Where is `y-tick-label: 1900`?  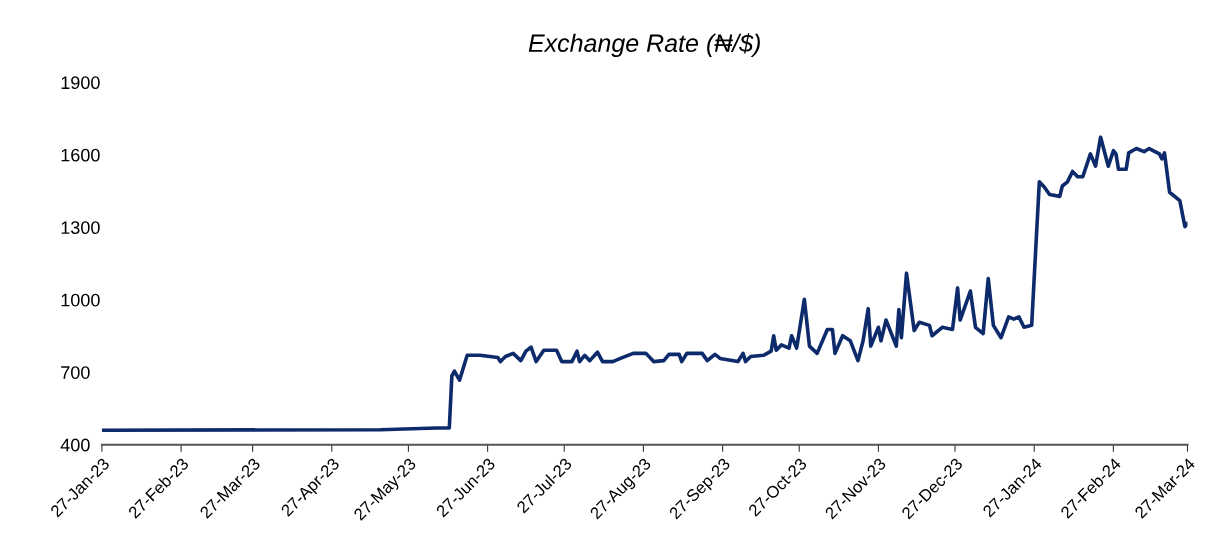 y-tick-label: 1900 is located at coordinates (80, 83).